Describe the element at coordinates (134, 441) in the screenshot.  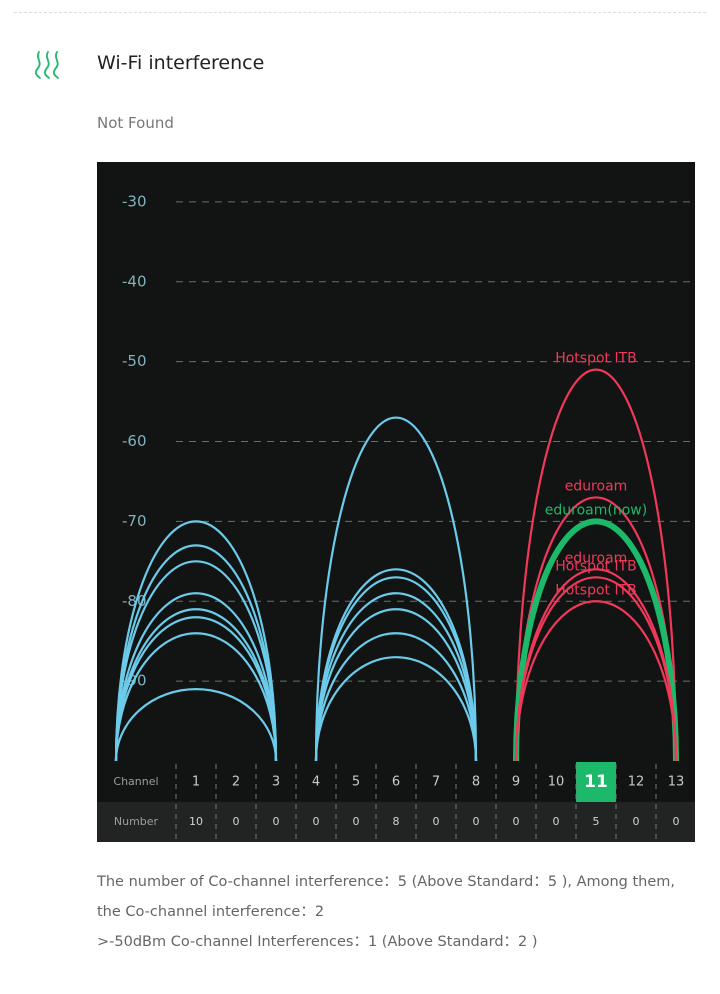
I see `y-tick-label: -60` at that location.